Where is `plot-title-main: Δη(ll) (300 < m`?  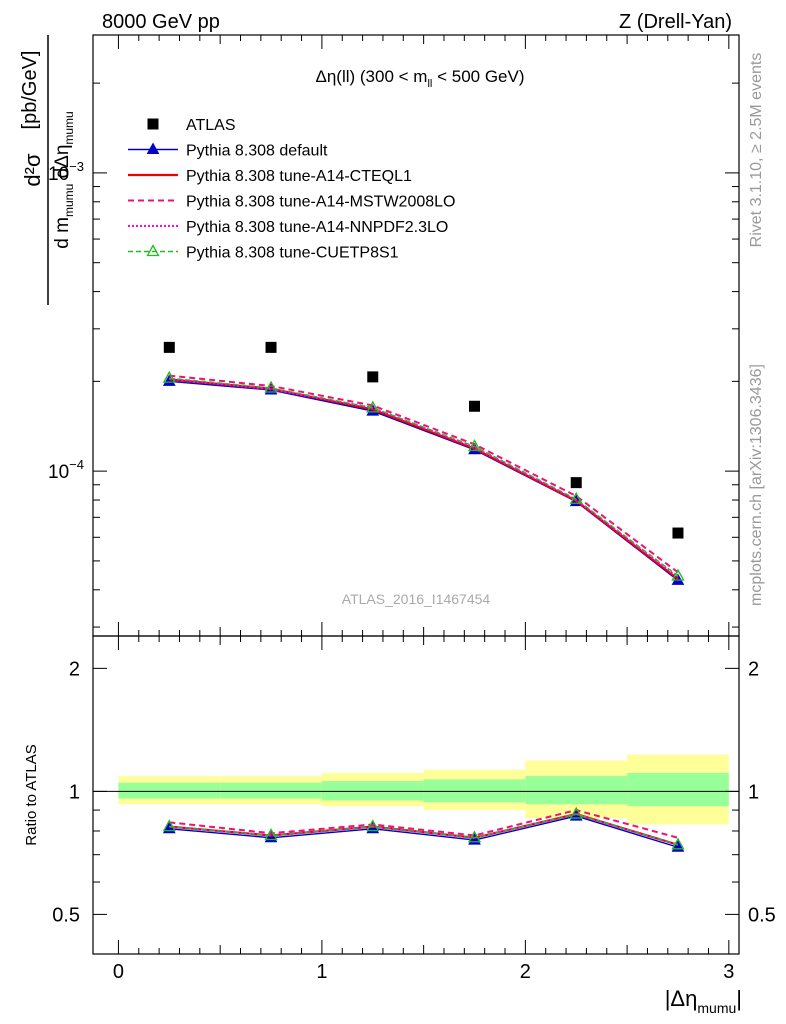 plot-title-main: Δη(ll) (300 < m is located at coordinates (371, 76).